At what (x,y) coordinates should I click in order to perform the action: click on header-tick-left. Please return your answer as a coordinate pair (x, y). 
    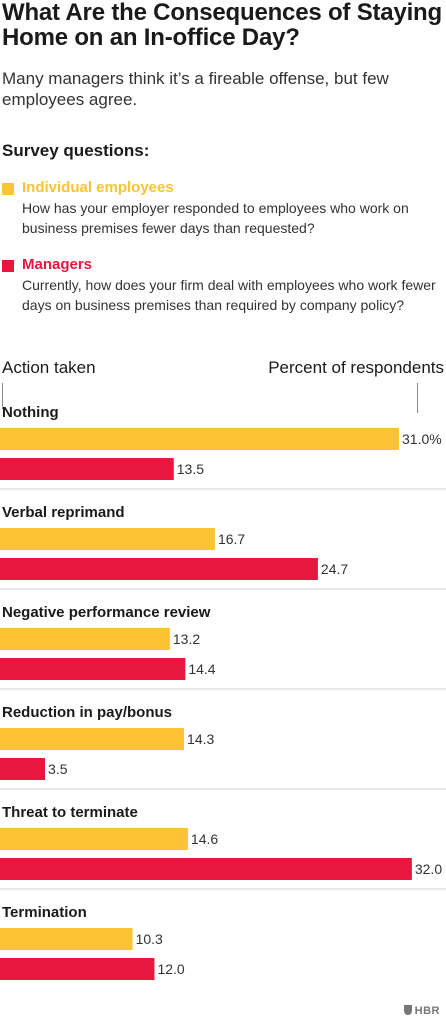
    Looking at the image, I should click on (2, 396).